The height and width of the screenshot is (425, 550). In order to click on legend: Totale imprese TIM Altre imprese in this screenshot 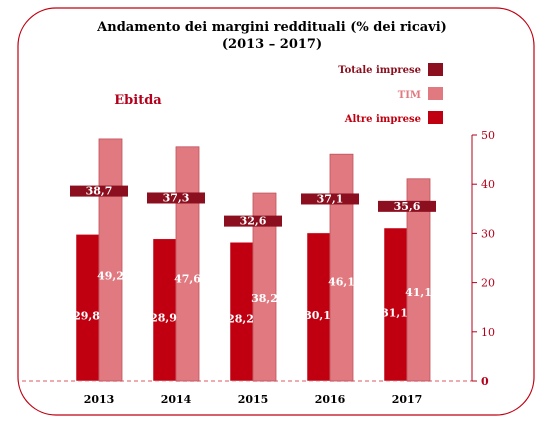, I will do `click(390, 94)`.